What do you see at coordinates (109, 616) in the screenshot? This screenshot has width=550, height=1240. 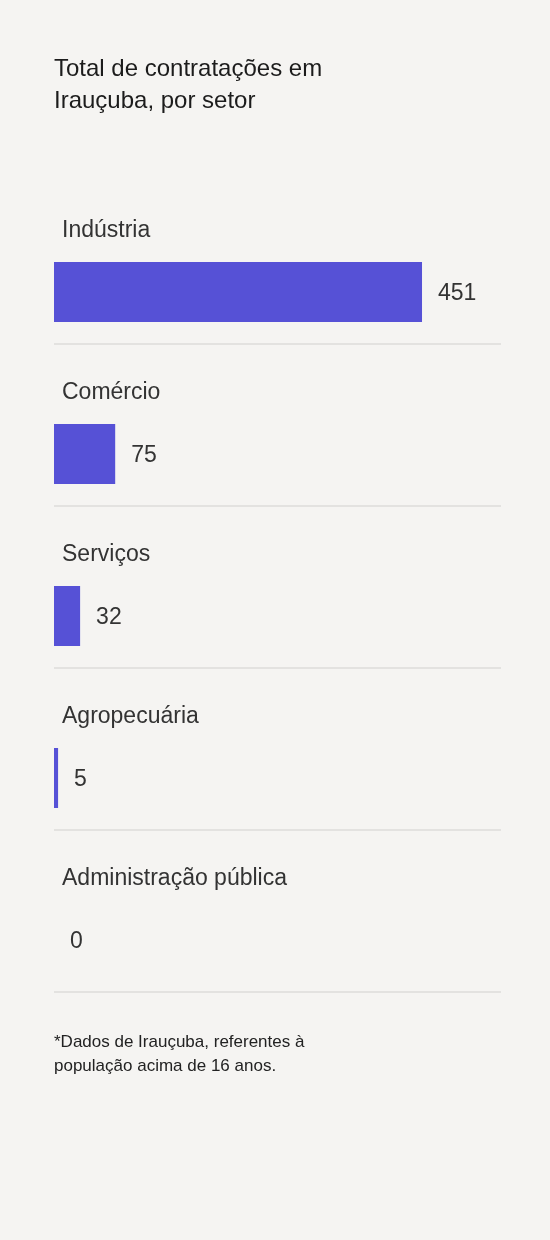 I see `data-label: 32` at bounding box center [109, 616].